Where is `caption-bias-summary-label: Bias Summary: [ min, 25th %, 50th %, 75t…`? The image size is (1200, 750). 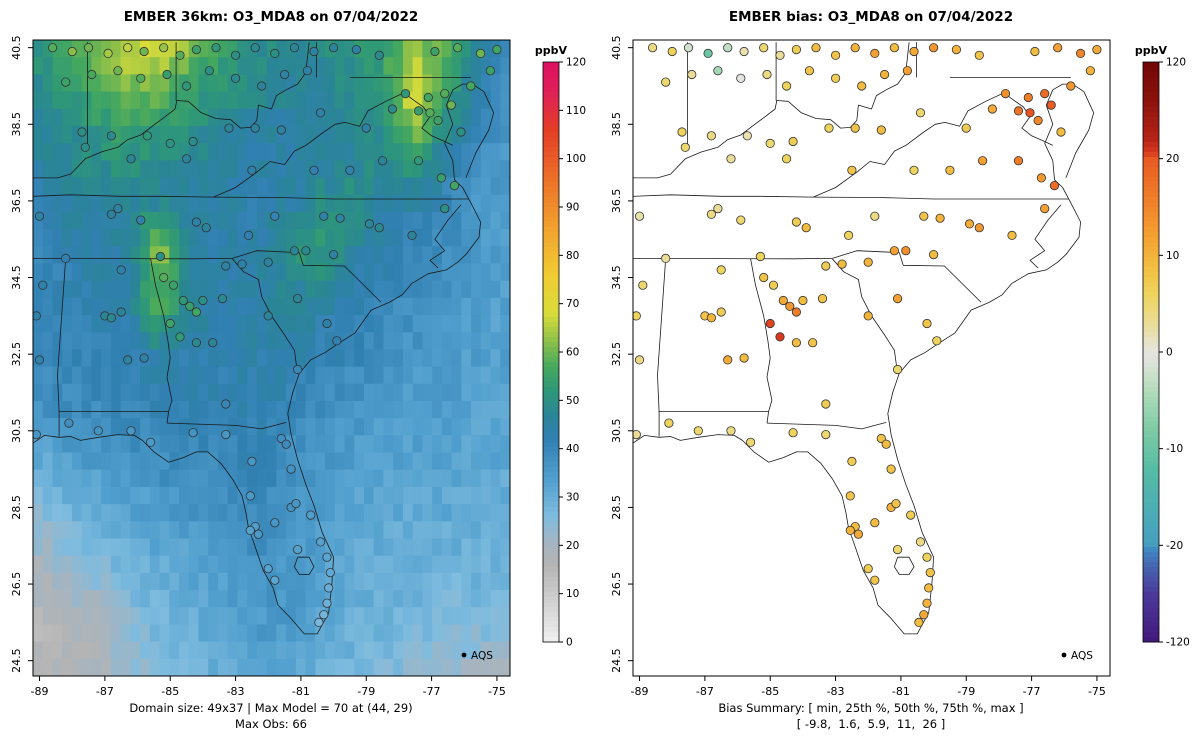
caption-bias-summary-label: Bias Summary: [ min, 25th %, 50th %, 75t… is located at coordinates (870, 708).